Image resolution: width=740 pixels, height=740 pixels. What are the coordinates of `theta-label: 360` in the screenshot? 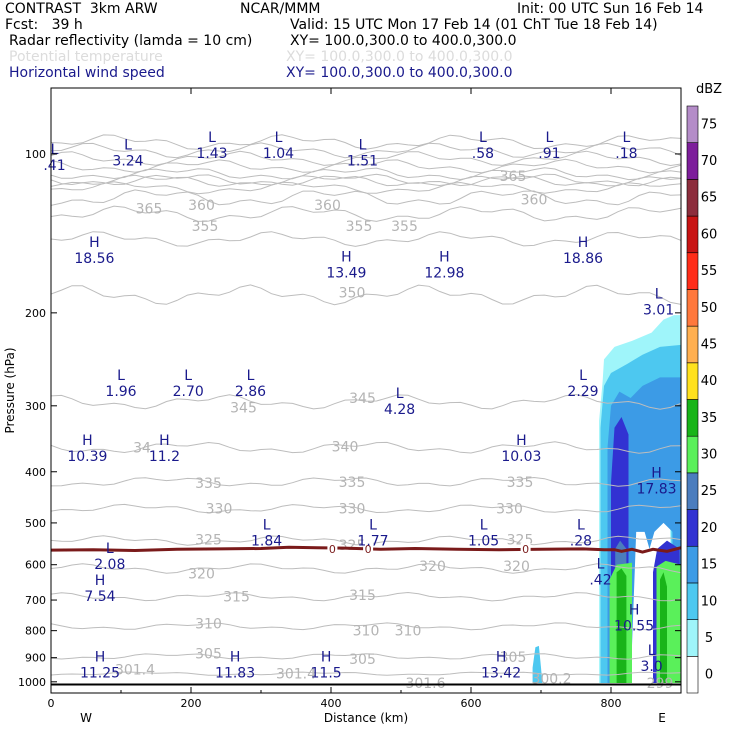 It's located at (327, 206).